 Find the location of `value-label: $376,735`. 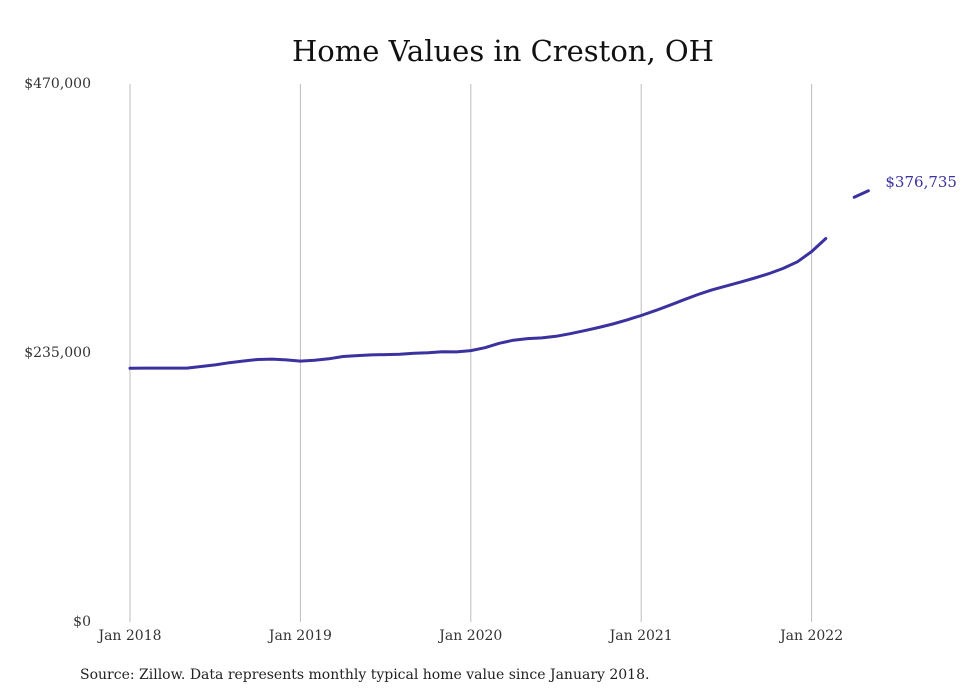

value-label: $376,735 is located at coordinates (921, 182).